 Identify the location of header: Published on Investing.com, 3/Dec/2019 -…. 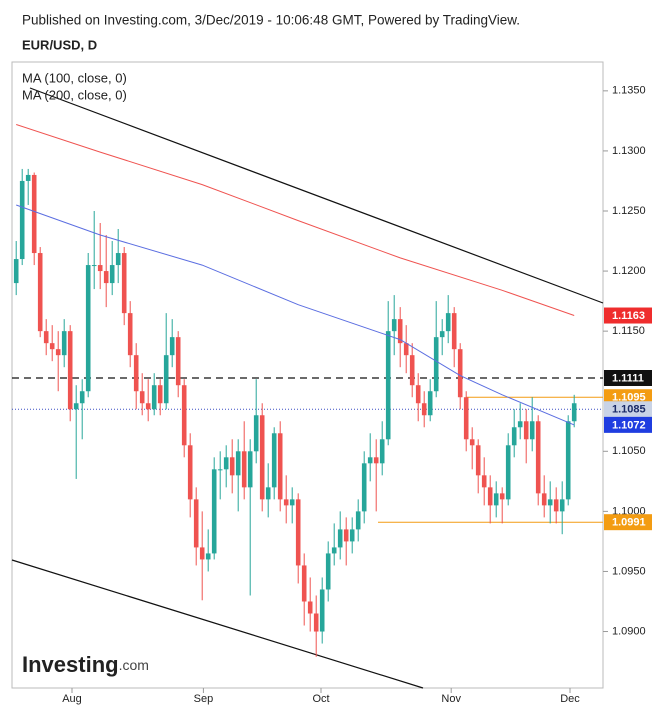
(271, 20).